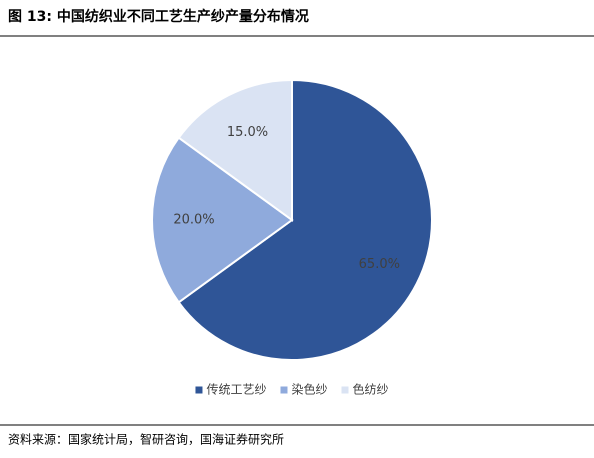 This screenshot has width=594, height=458. Describe the element at coordinates (158, 16) in the screenshot. I see `chart-title: 图 13: 中国纺织业不同工艺生产纱产量分布情况` at that location.